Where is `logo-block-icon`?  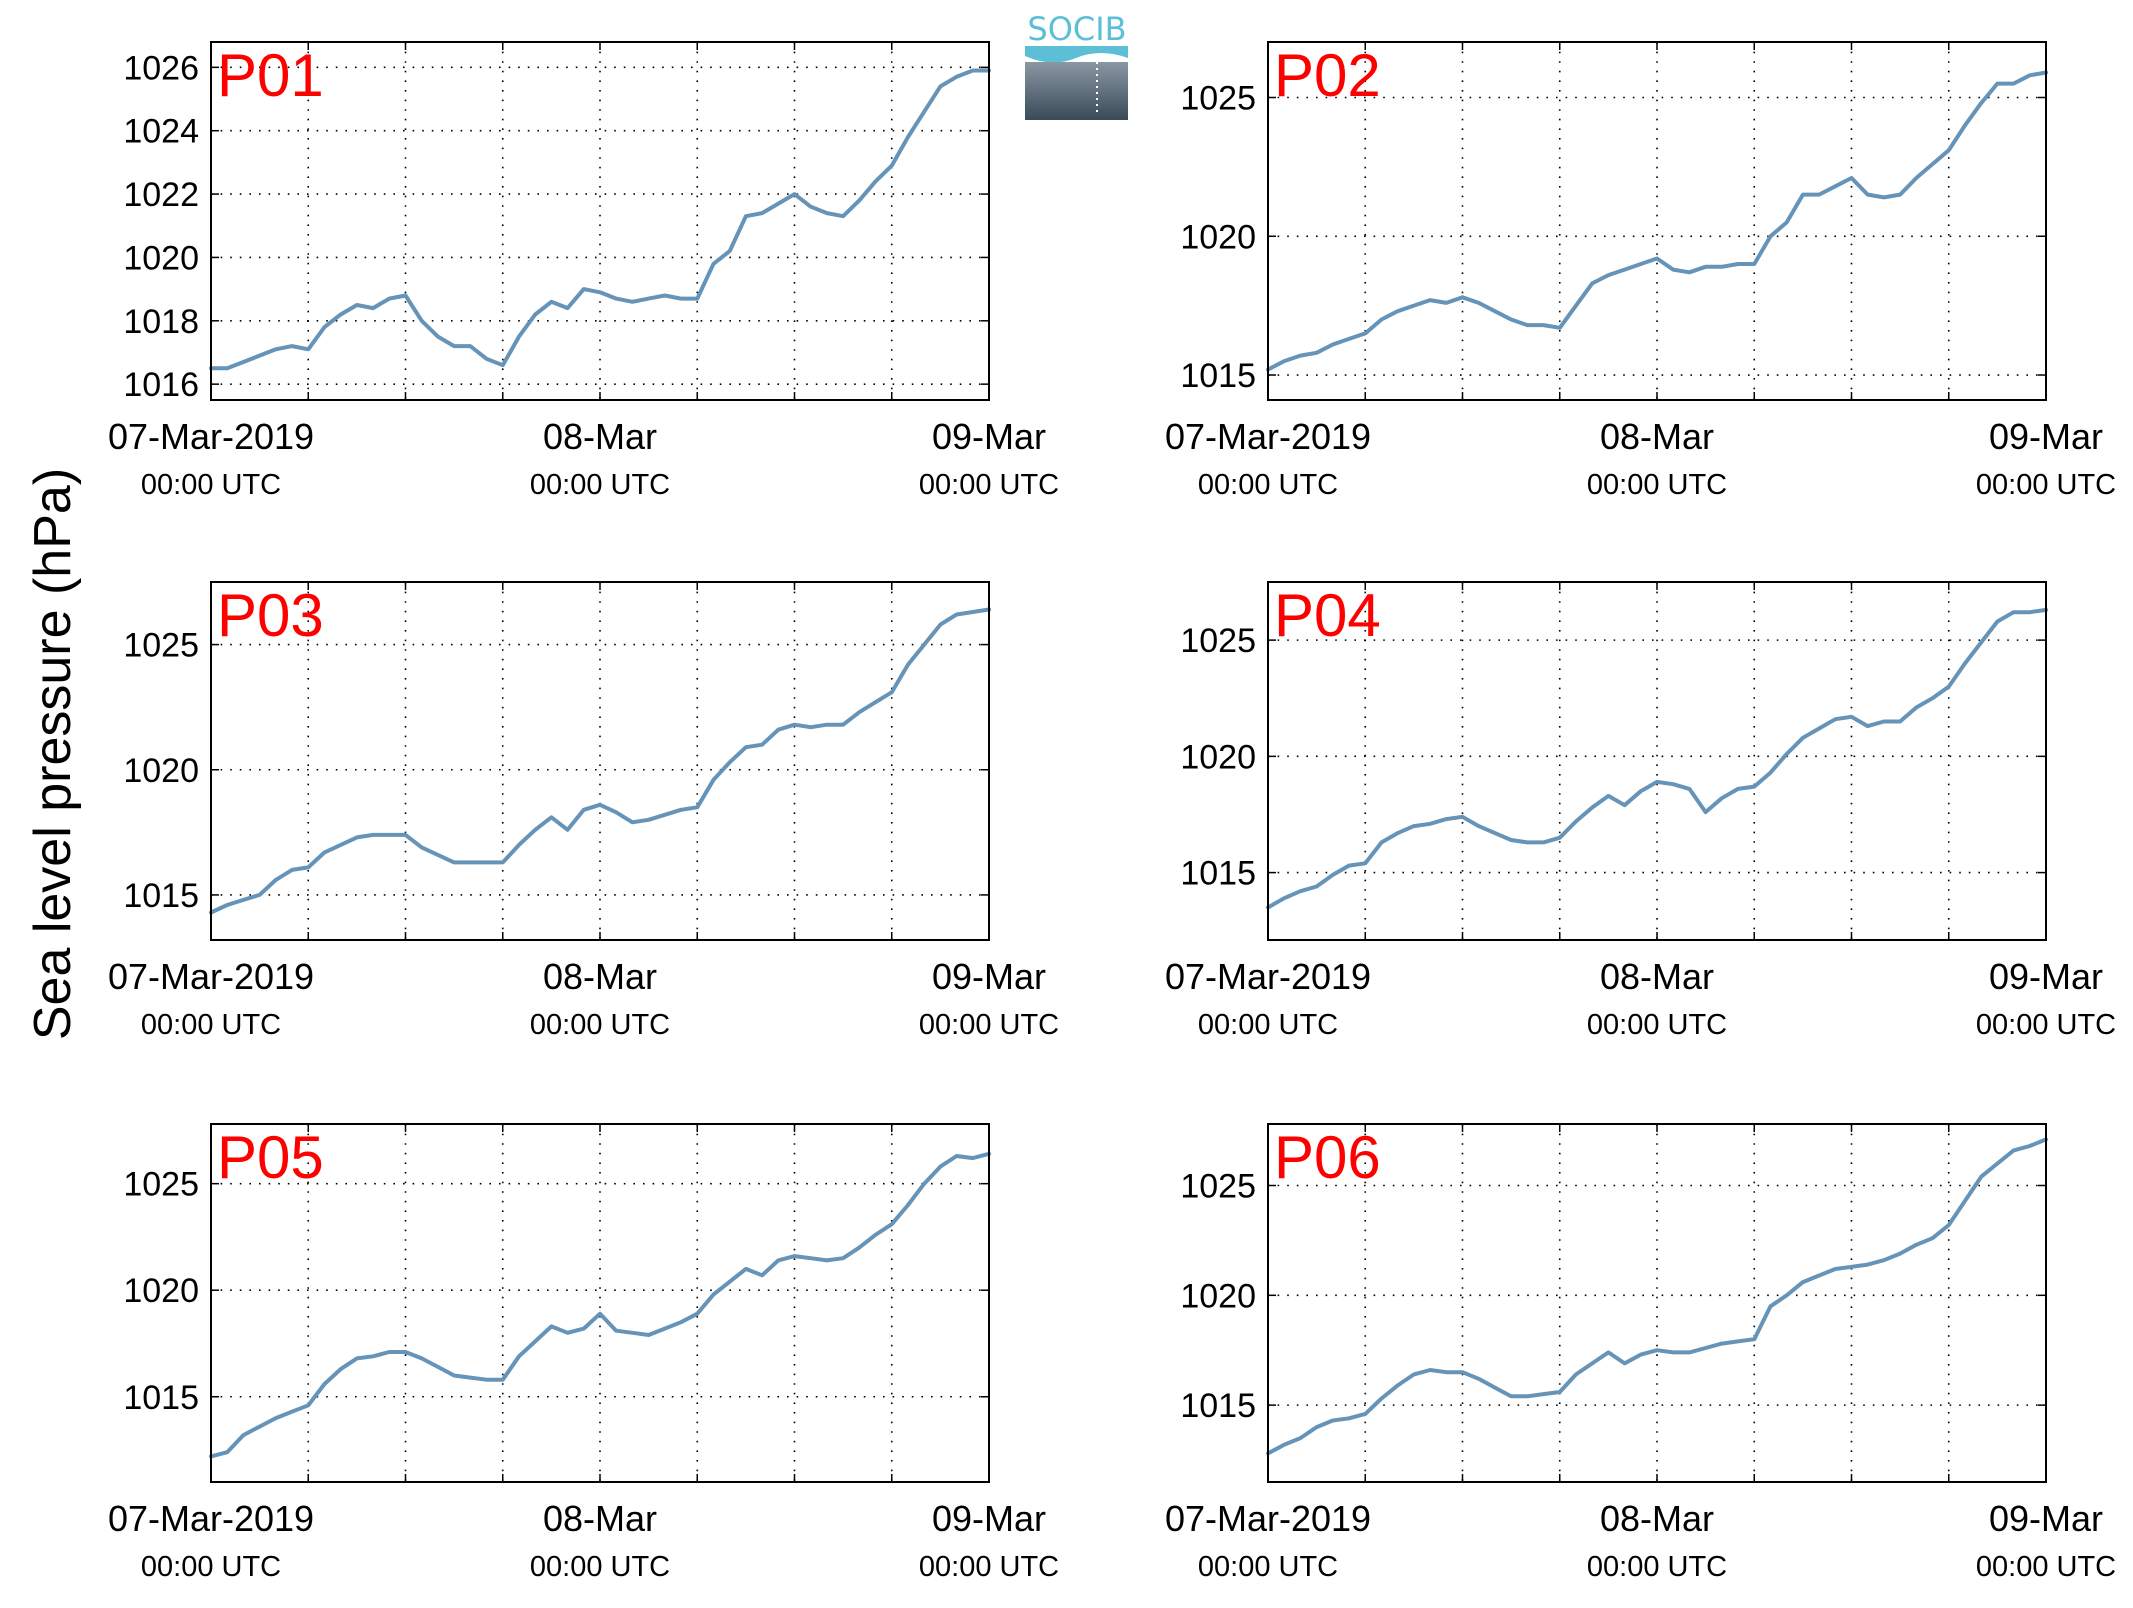
logo-block-icon is located at coordinates (1076, 91).